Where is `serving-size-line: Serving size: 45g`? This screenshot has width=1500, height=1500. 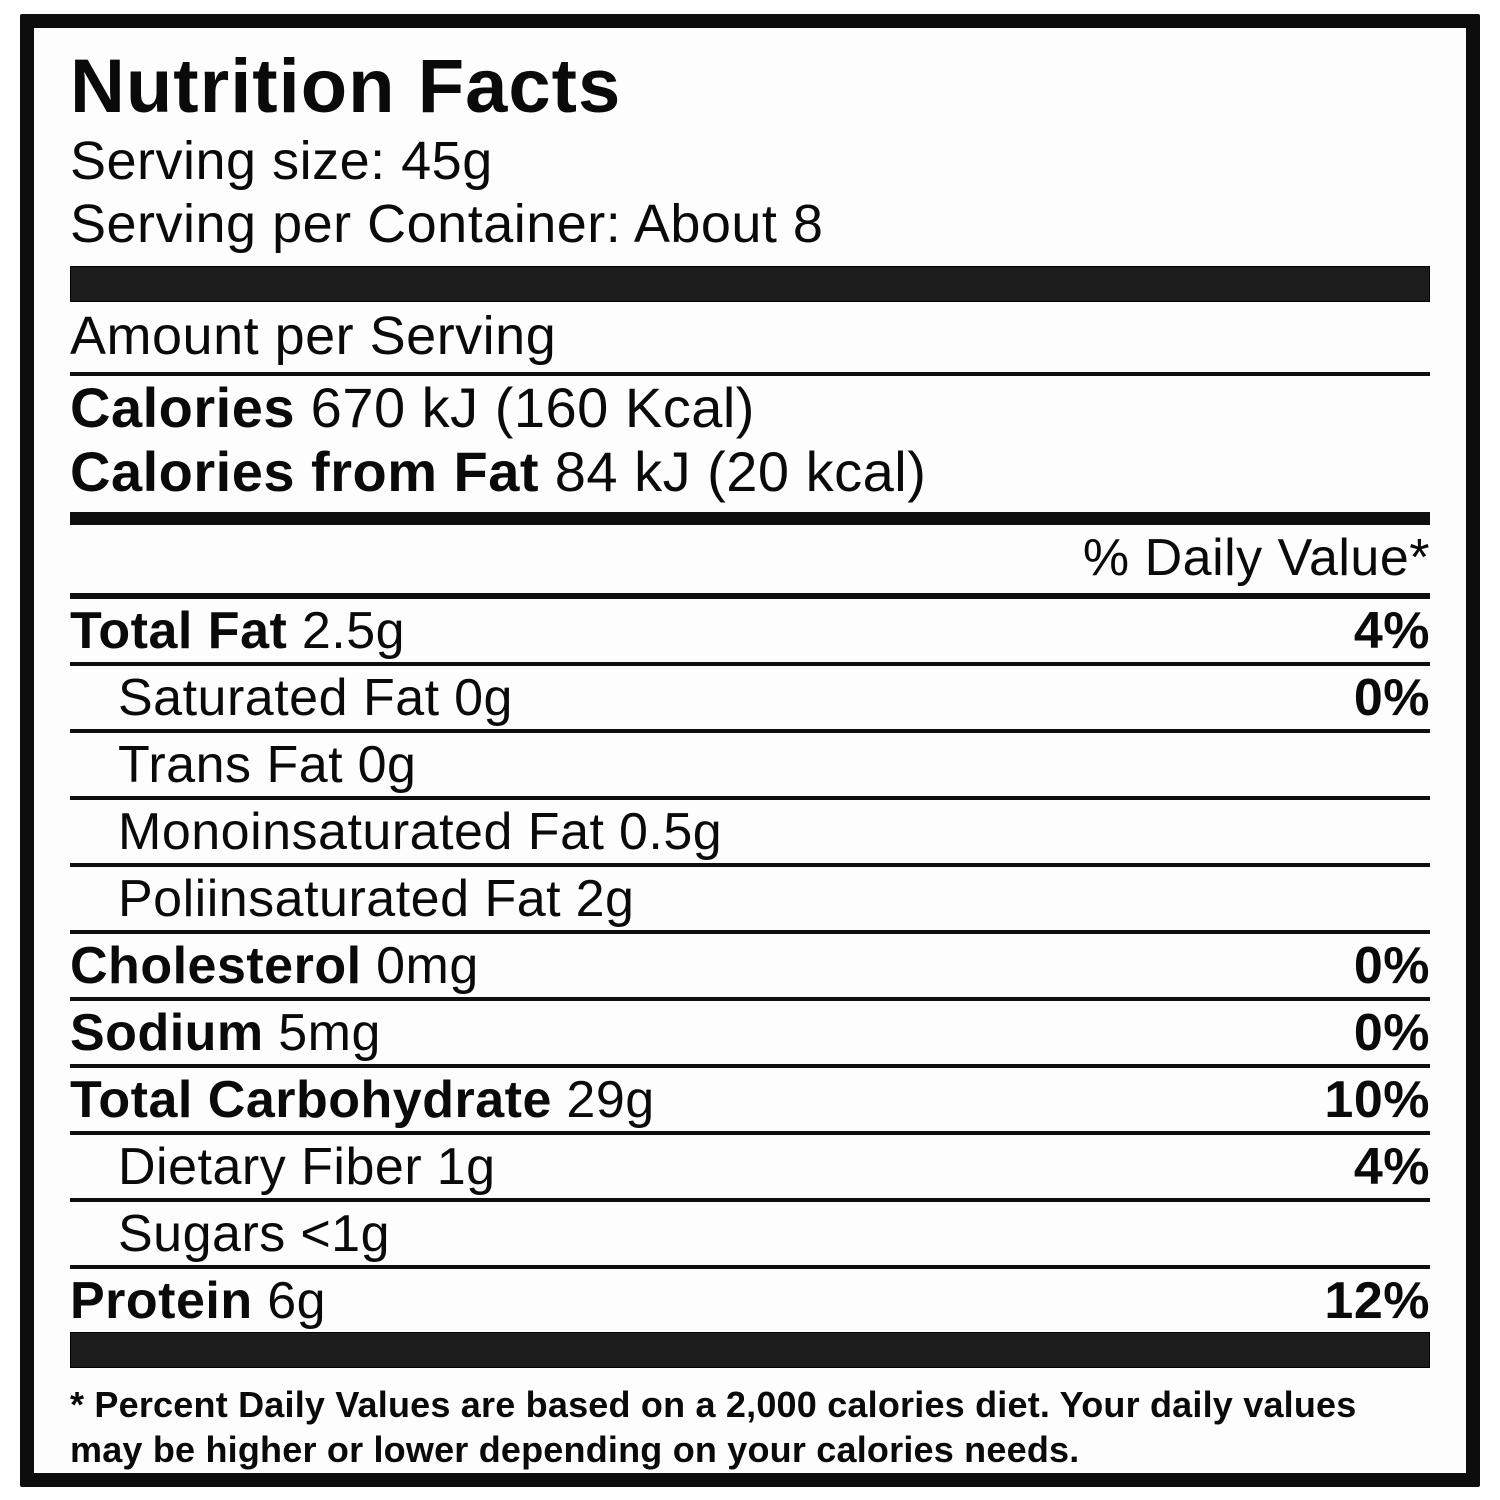
serving-size-line: Serving size: 45g is located at coordinates (281, 161).